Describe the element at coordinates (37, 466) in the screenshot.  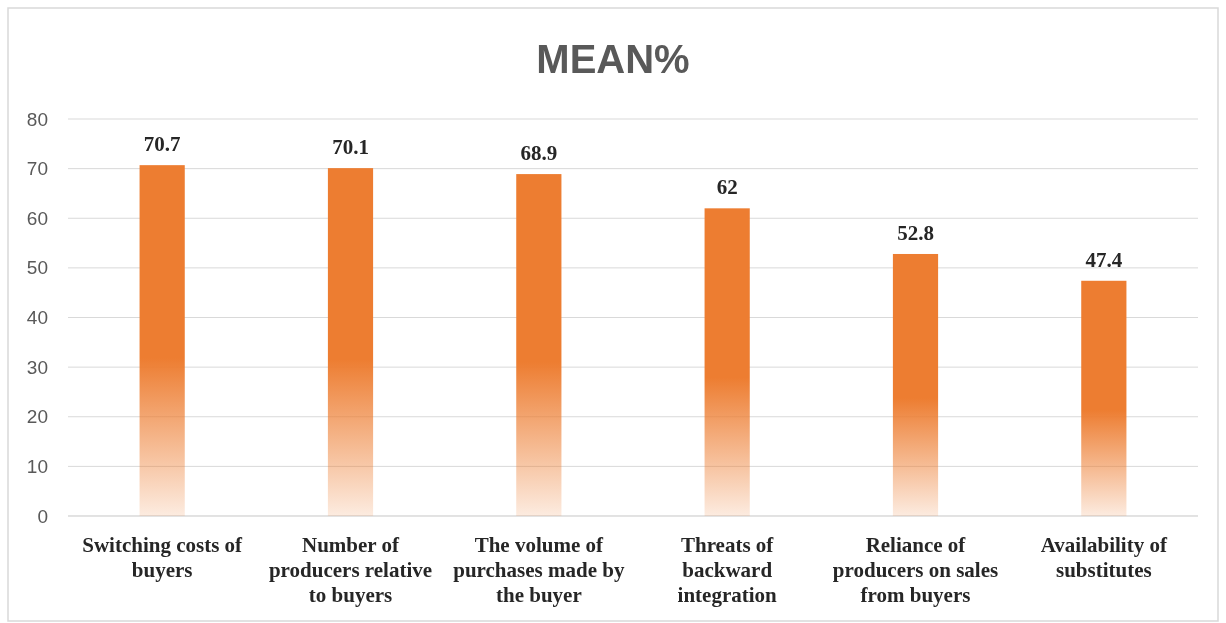
I see `y-tick-label: 10` at that location.